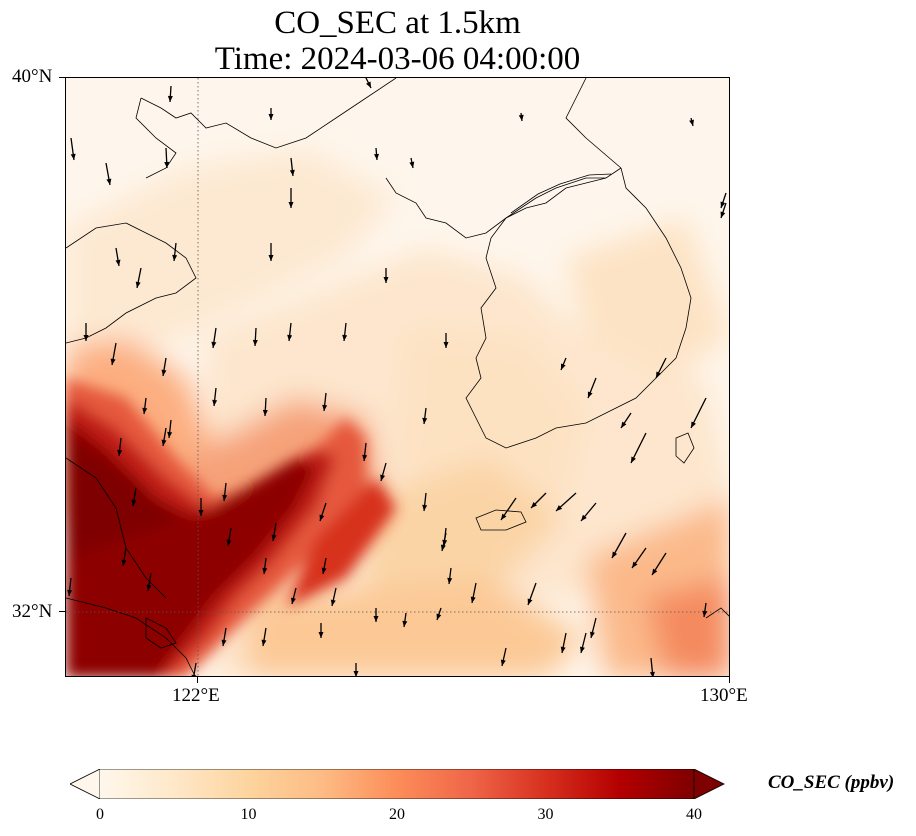 The height and width of the screenshot is (836, 916). What do you see at coordinates (397, 59) in the screenshot?
I see `chart-title-line2: Time: 2024-03-06 04:00:00` at bounding box center [397, 59].